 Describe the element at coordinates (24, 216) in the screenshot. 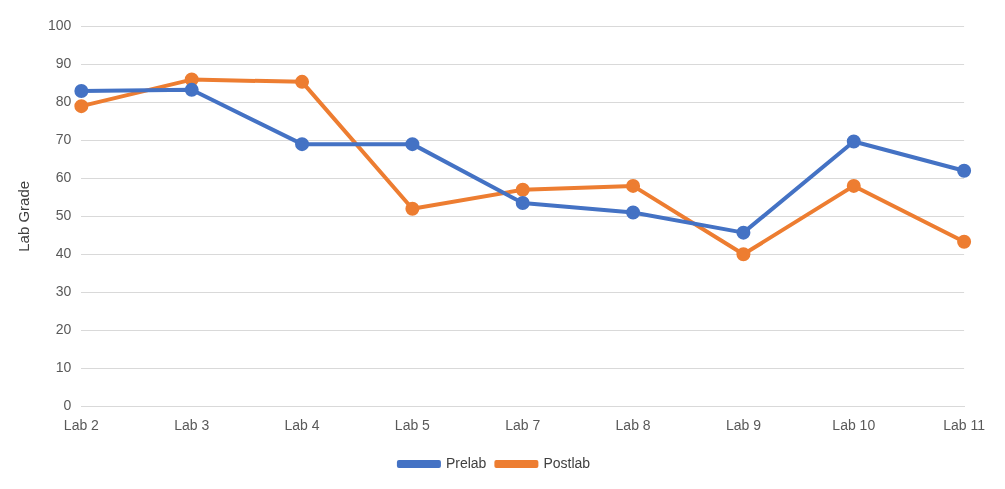

I see `y-axis-title: Lab Grade` at that location.